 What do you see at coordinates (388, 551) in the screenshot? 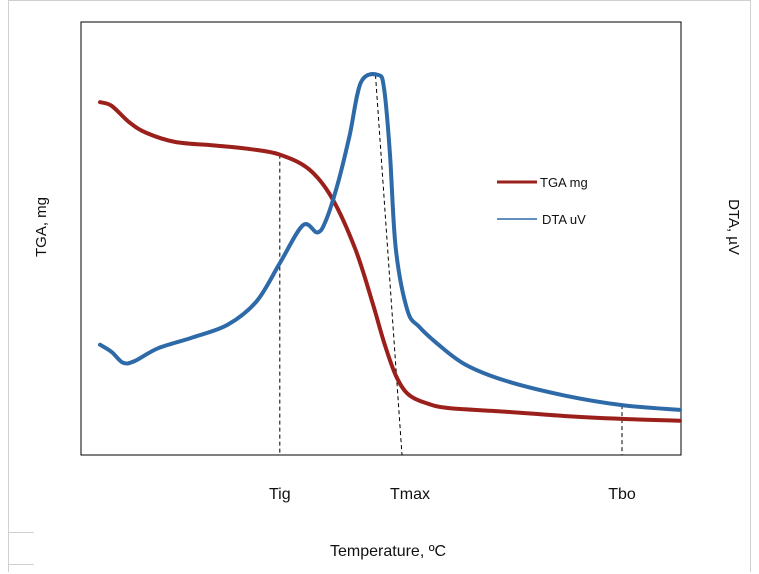
I see `x-axis-label: Temperature, ºC` at bounding box center [388, 551].